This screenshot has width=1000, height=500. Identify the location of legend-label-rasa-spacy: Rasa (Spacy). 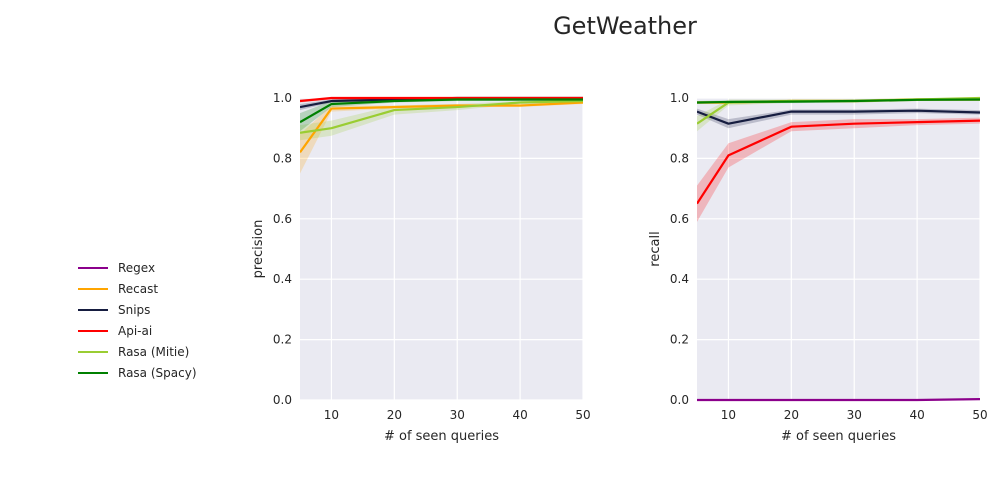
(157, 373).